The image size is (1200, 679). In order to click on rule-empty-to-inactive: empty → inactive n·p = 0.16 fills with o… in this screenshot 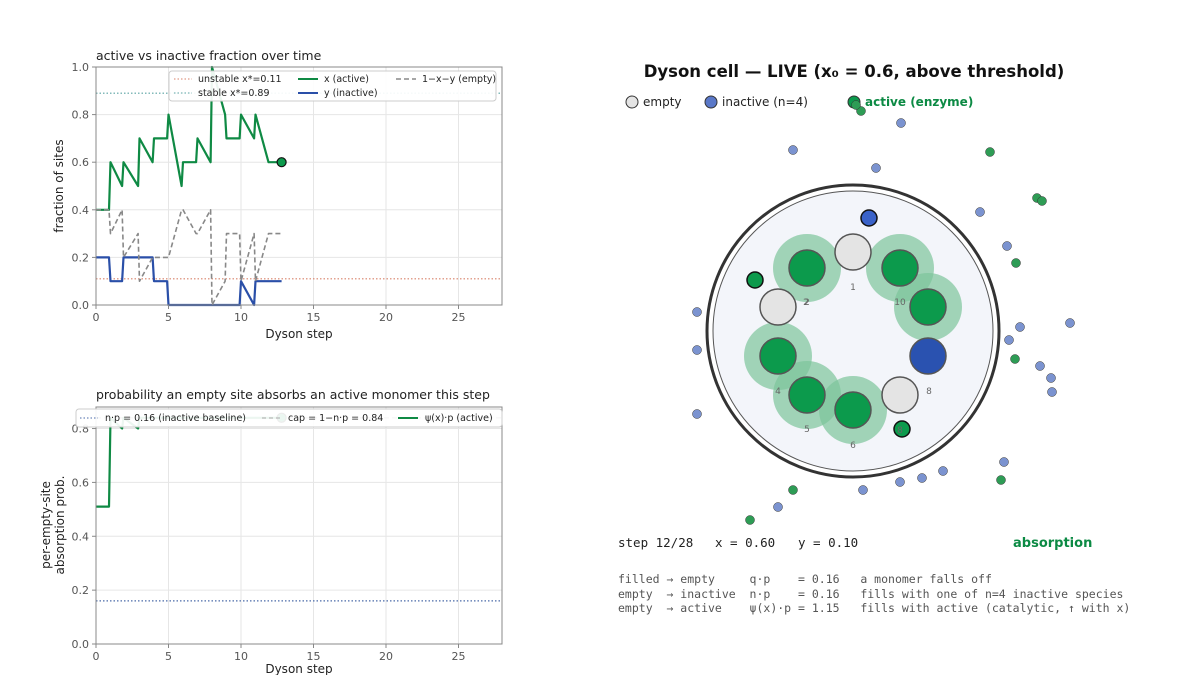, I will do `click(870, 594)`.